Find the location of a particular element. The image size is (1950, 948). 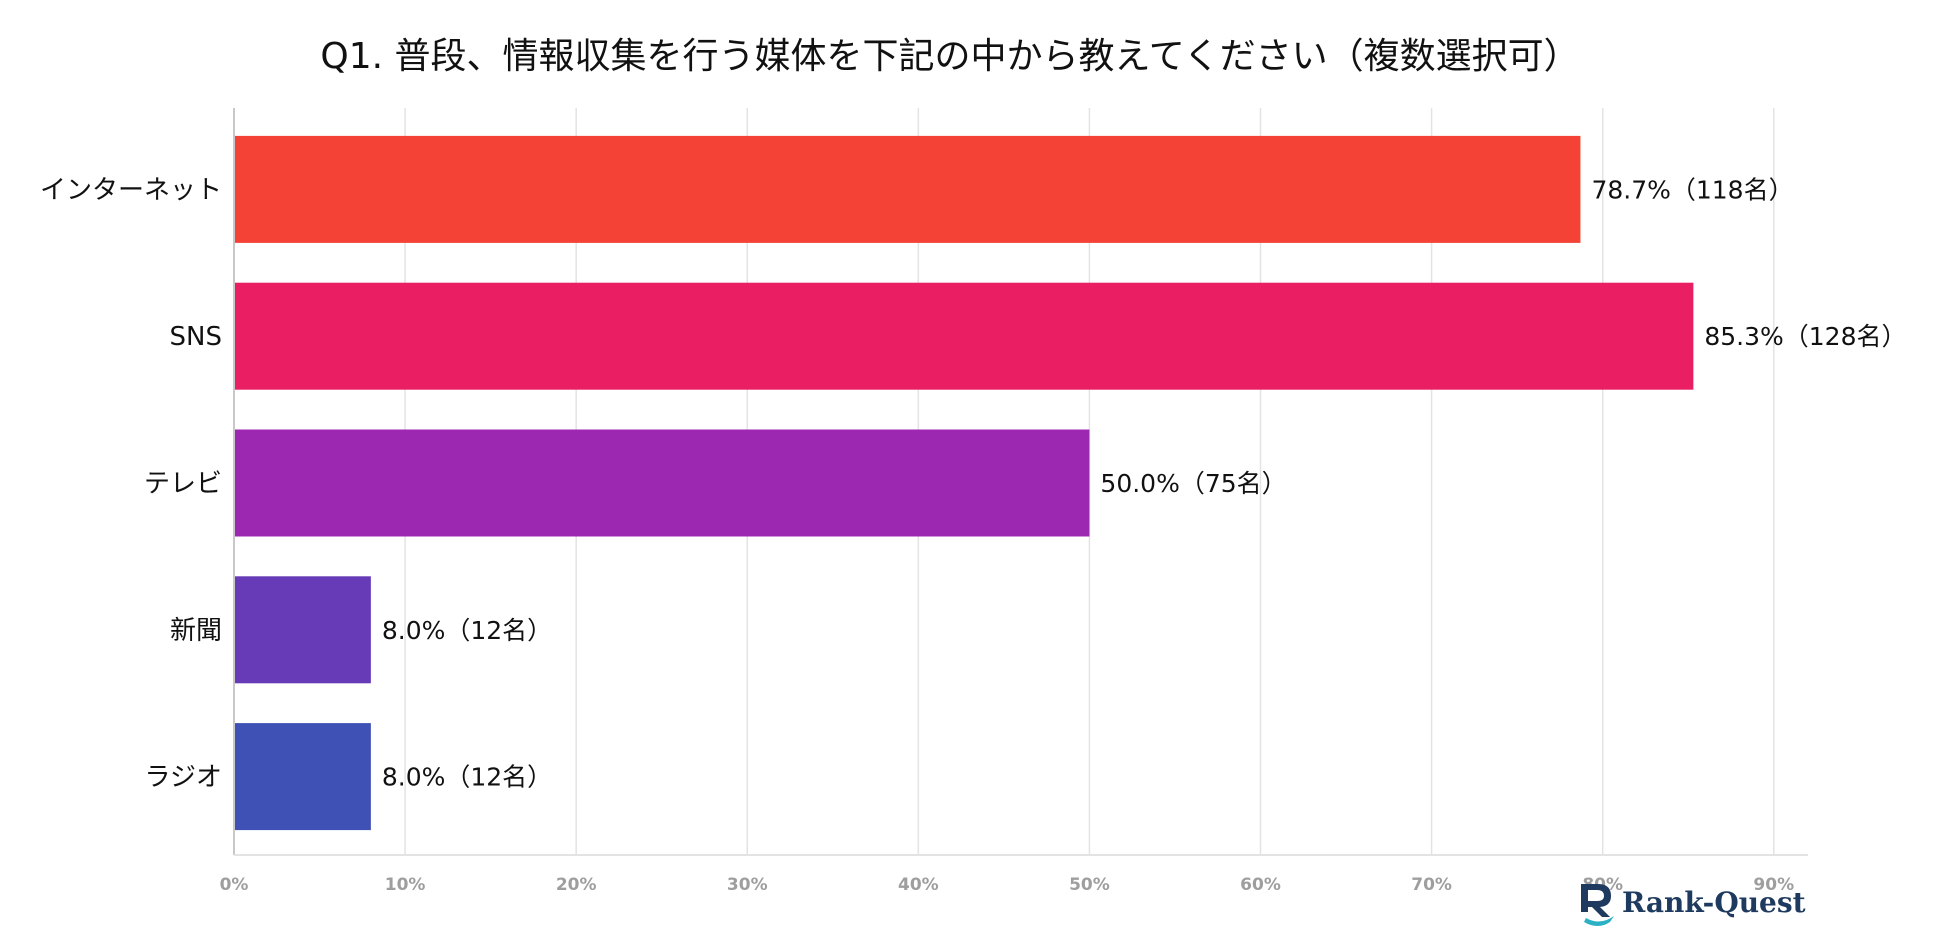

x-tick-label: 50% is located at coordinates (1089, 885).